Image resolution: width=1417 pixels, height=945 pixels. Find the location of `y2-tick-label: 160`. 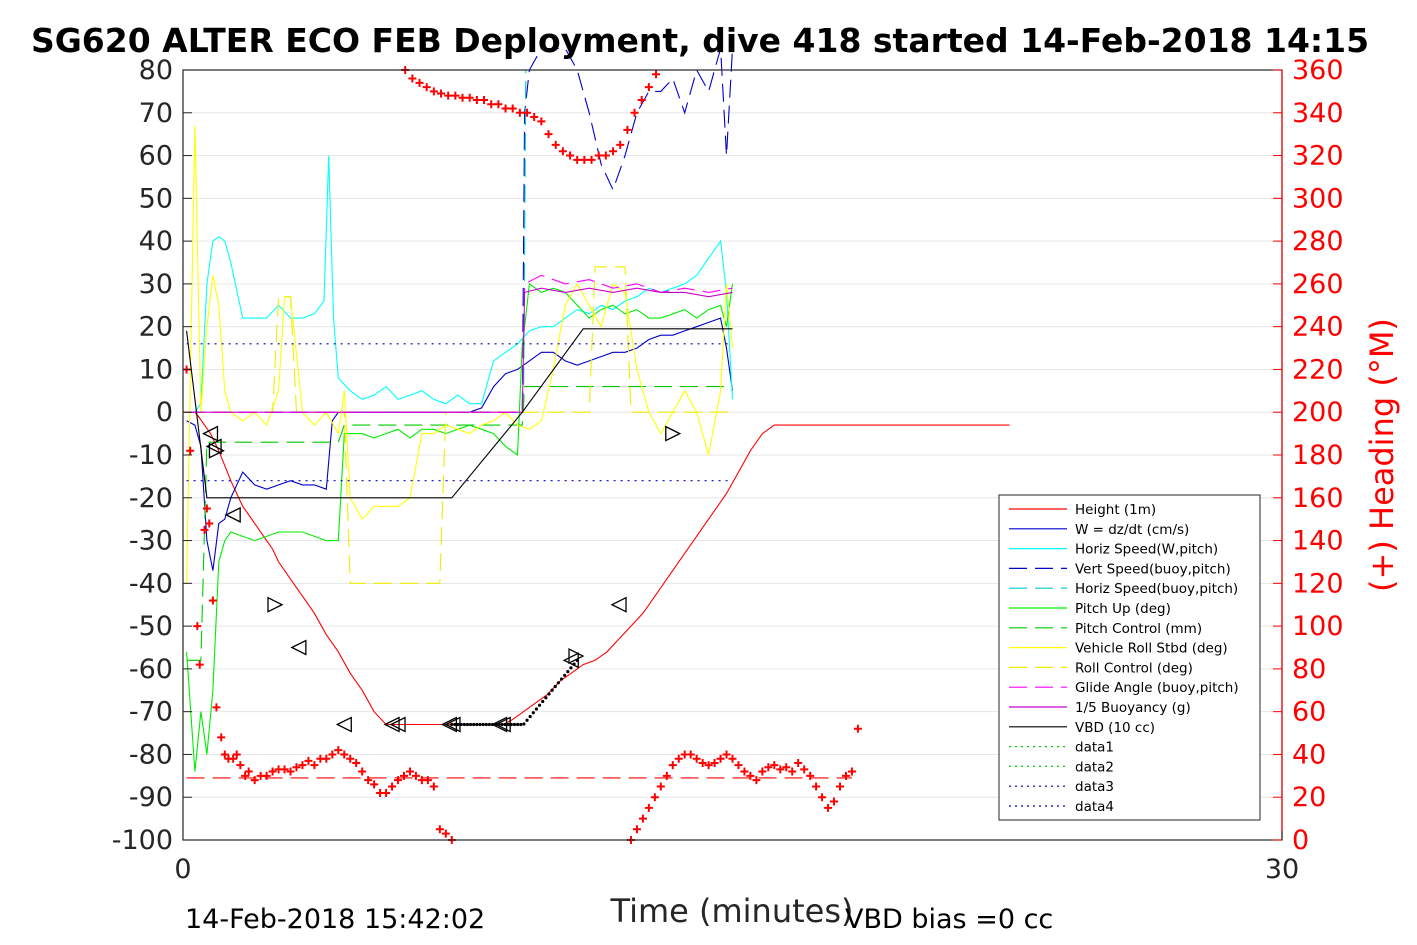

y2-tick-label: 160 is located at coordinates (1318, 498).